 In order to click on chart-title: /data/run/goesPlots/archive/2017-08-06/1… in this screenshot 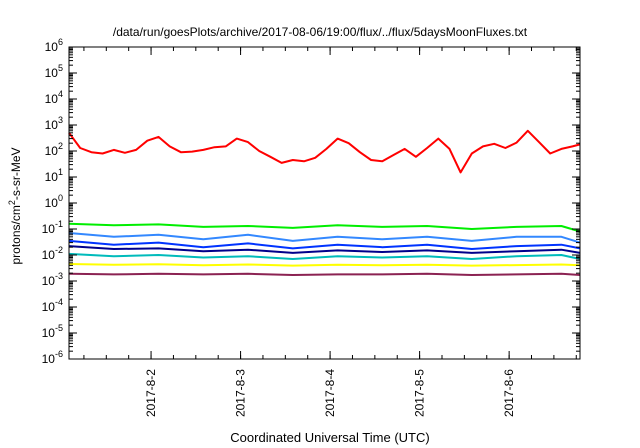, I will do `click(320, 32)`.